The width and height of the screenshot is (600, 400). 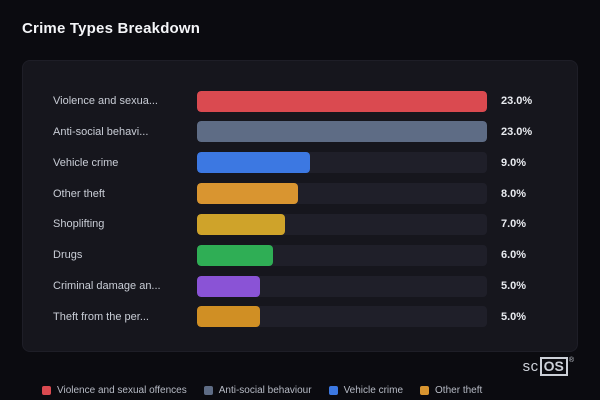 What do you see at coordinates (530, 366) in the screenshot?
I see `logo-text-prefix: sc` at bounding box center [530, 366].